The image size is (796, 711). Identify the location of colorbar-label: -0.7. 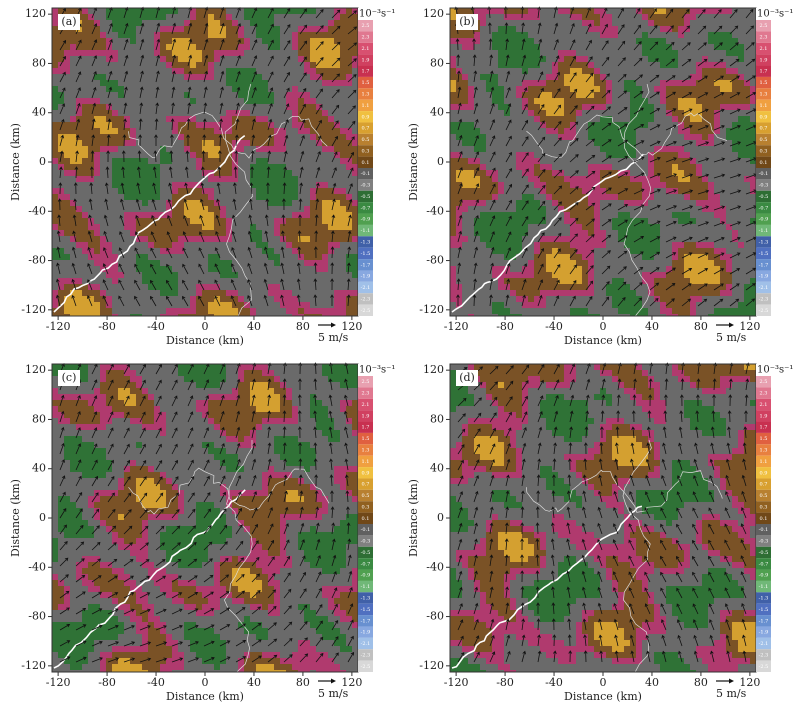
(366, 208).